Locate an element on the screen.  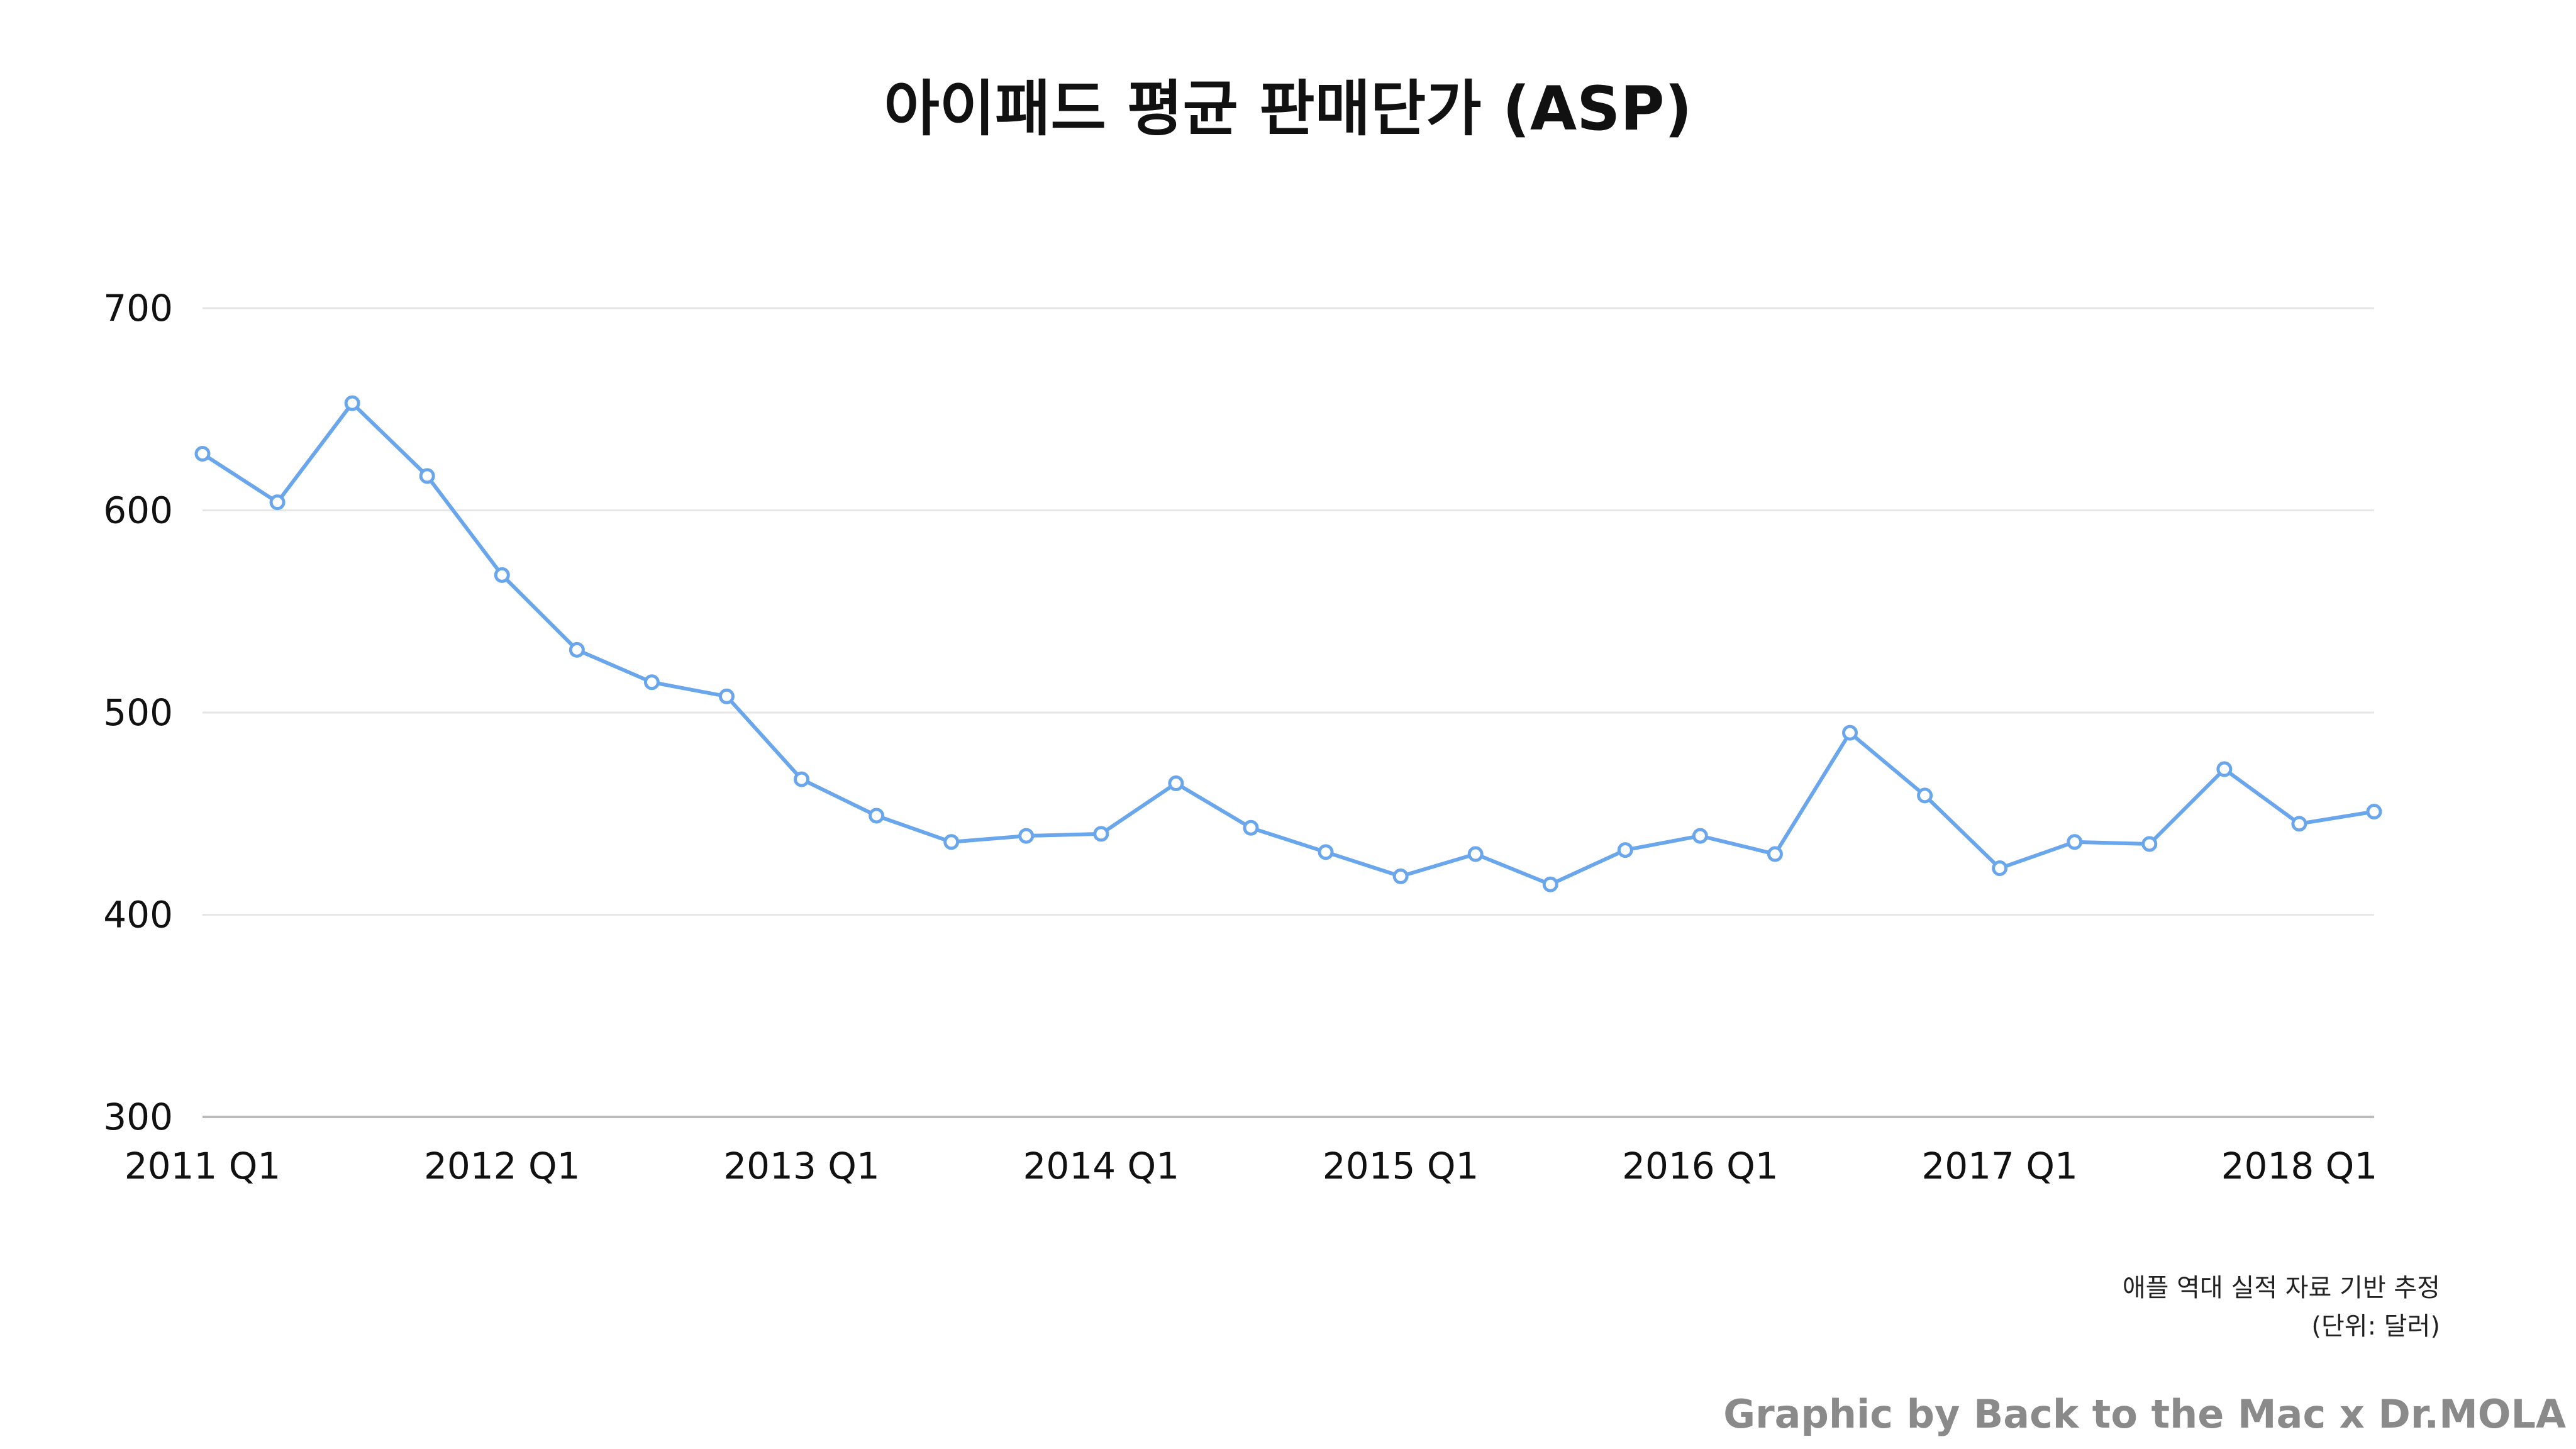
x-tick-label: 2015 Q1 is located at coordinates (1401, 1166).